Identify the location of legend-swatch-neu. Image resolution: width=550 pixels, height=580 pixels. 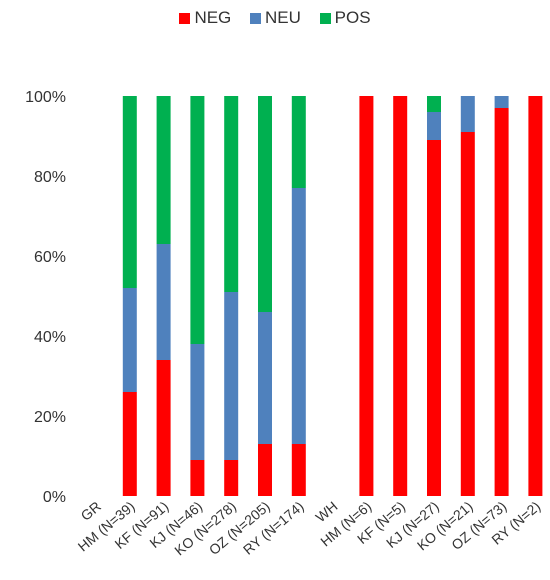
(256, 18).